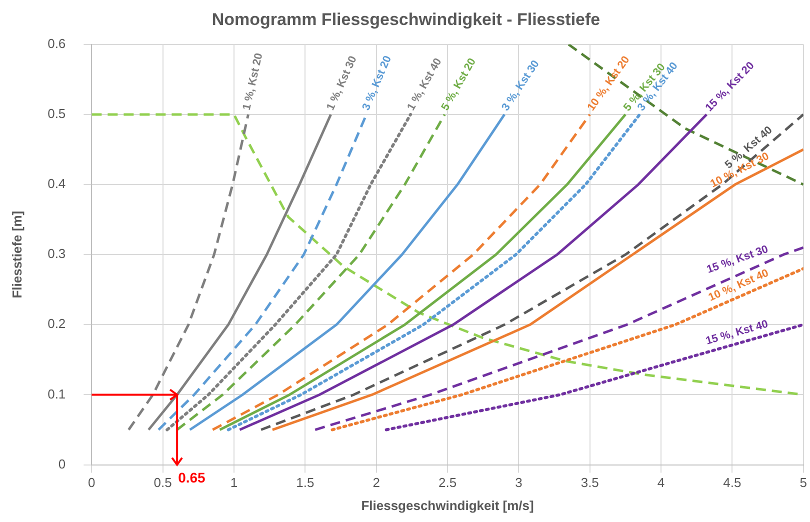 The image size is (810, 522). What do you see at coordinates (57, 43) in the screenshot?
I see `y-tick-label: 0.6` at bounding box center [57, 43].